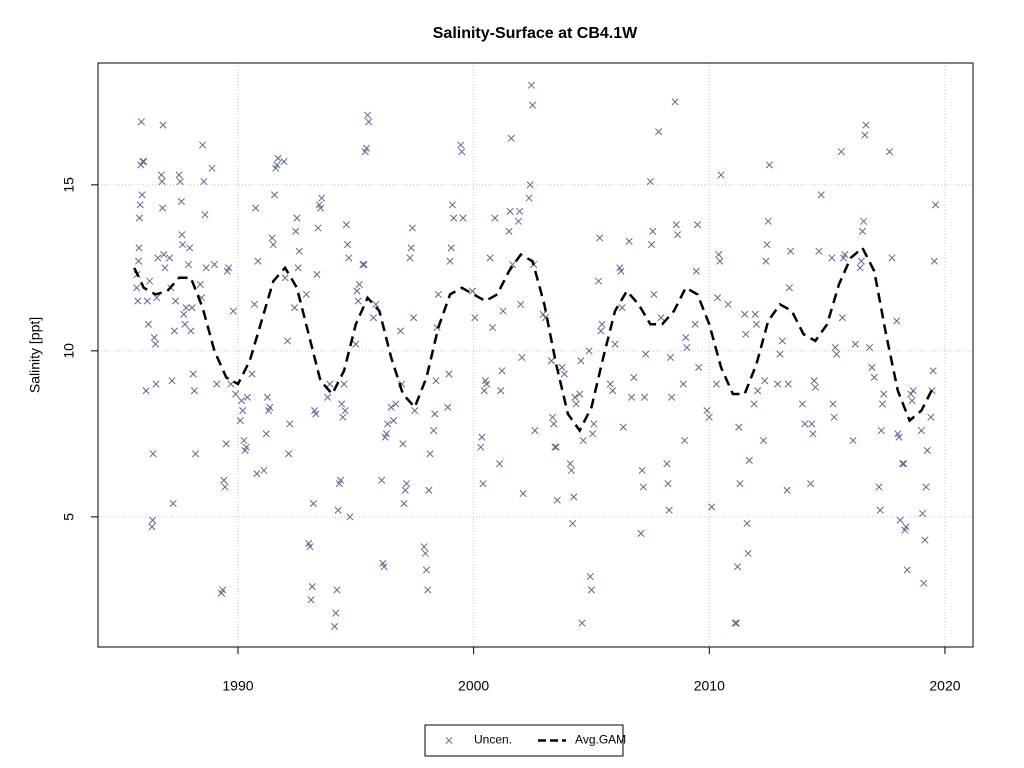 This screenshot has width=1024, height=768. Describe the element at coordinates (449, 740) in the screenshot. I see `legend-symbol` at that location.